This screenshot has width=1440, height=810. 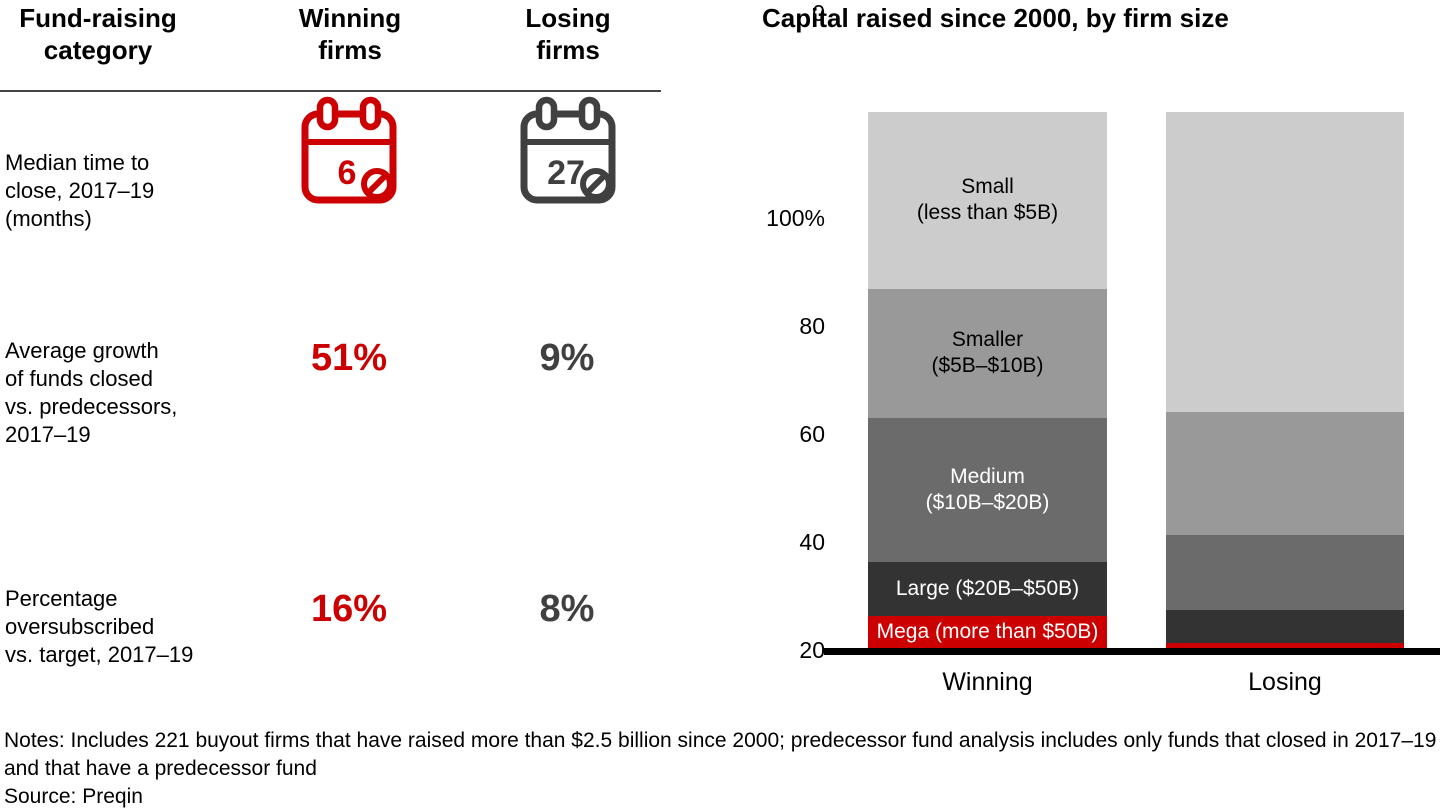 I want to click on segment-small-winning: Small (less than $5B), so click(x=987, y=200).